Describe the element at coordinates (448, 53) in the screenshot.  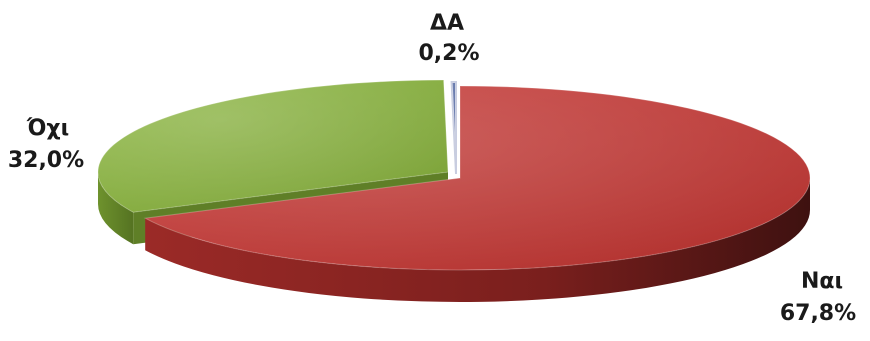
I see `slice-label-na-value: 0,2%` at that location.